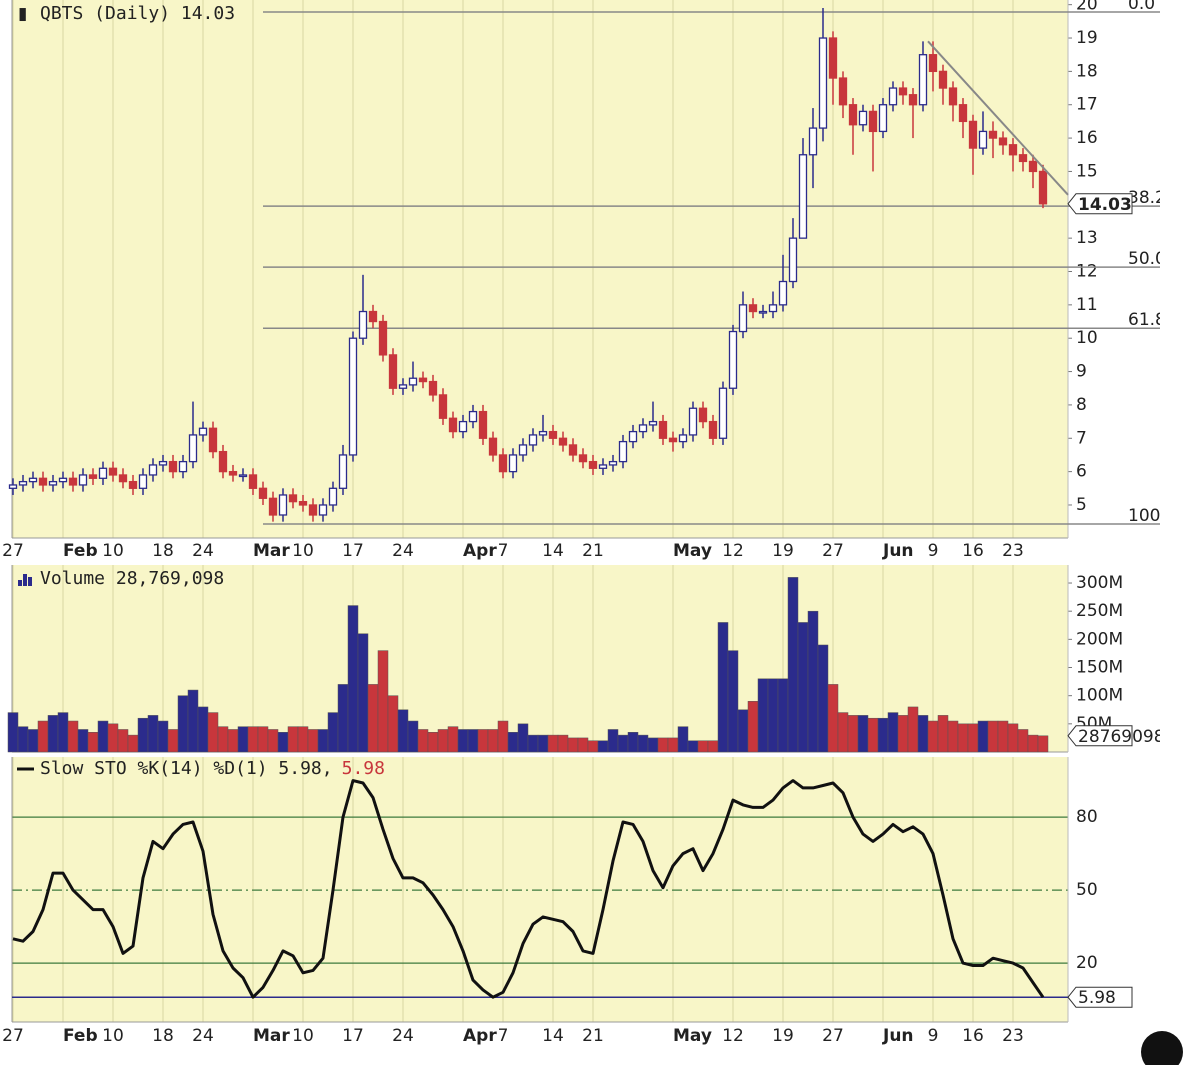 The width and height of the screenshot is (1197, 1065). I want to click on panel-title: QBTS (Daily) 14.03, so click(137, 13).